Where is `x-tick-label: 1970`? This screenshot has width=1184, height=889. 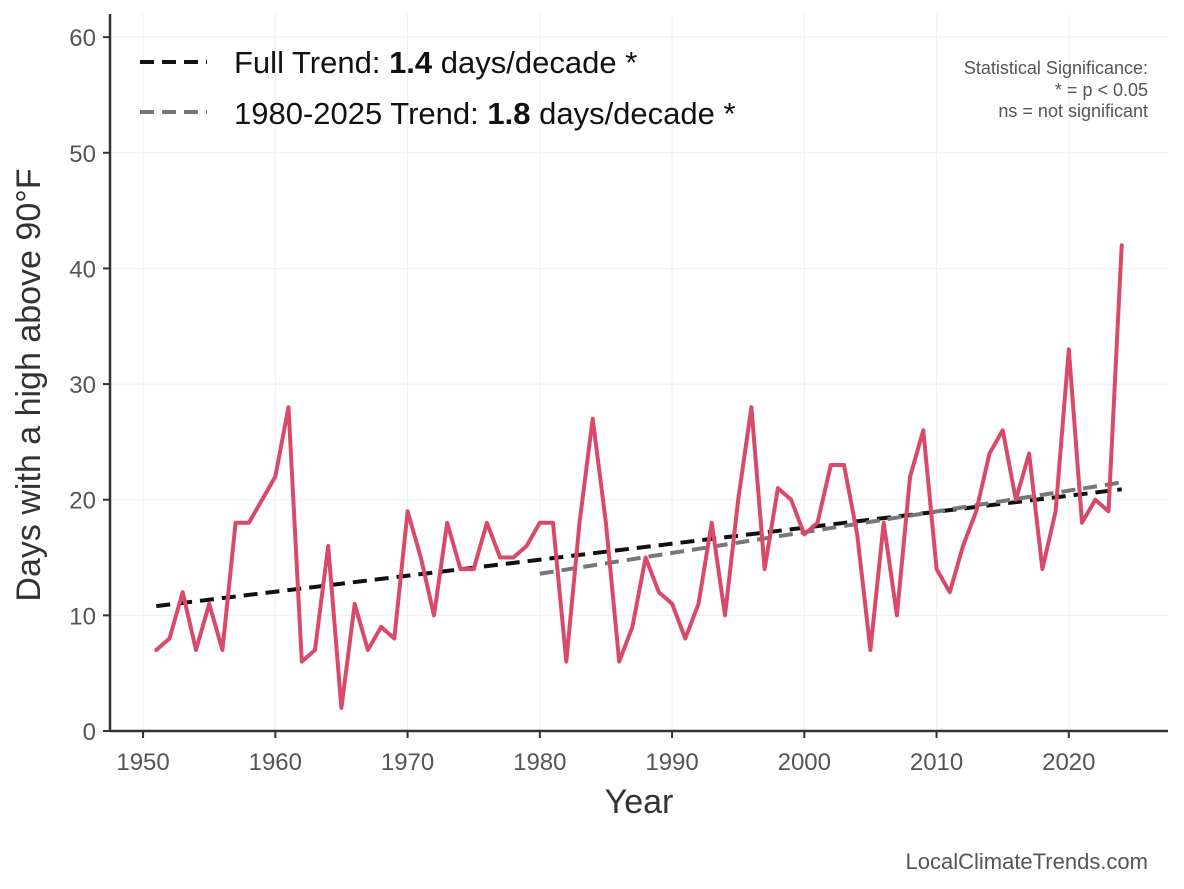
x-tick-label: 1970 is located at coordinates (407, 762).